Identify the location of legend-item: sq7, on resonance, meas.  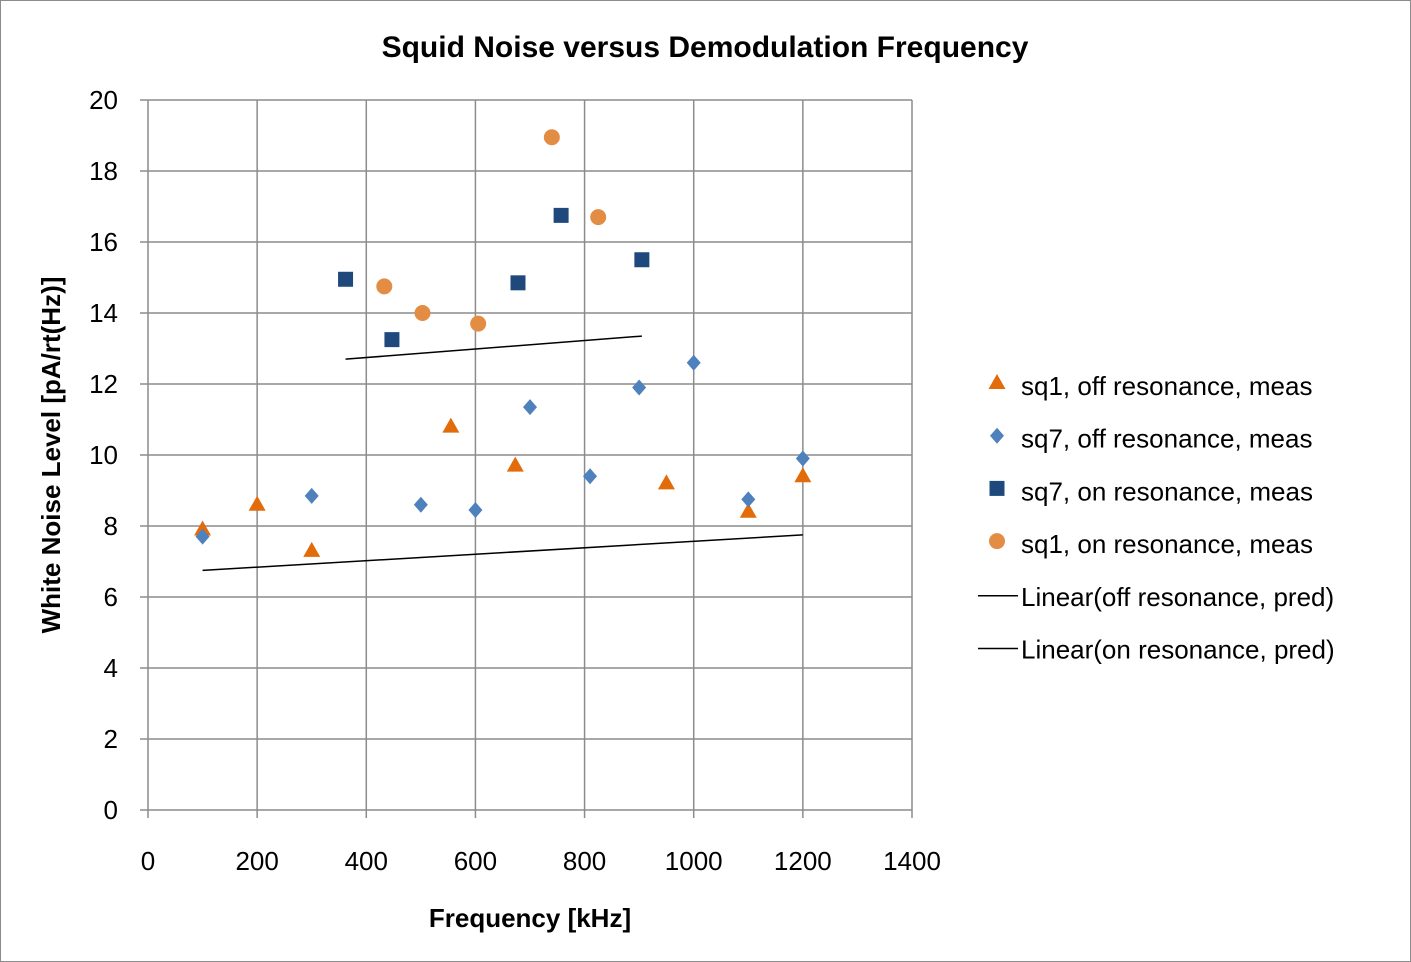
(1151, 491).